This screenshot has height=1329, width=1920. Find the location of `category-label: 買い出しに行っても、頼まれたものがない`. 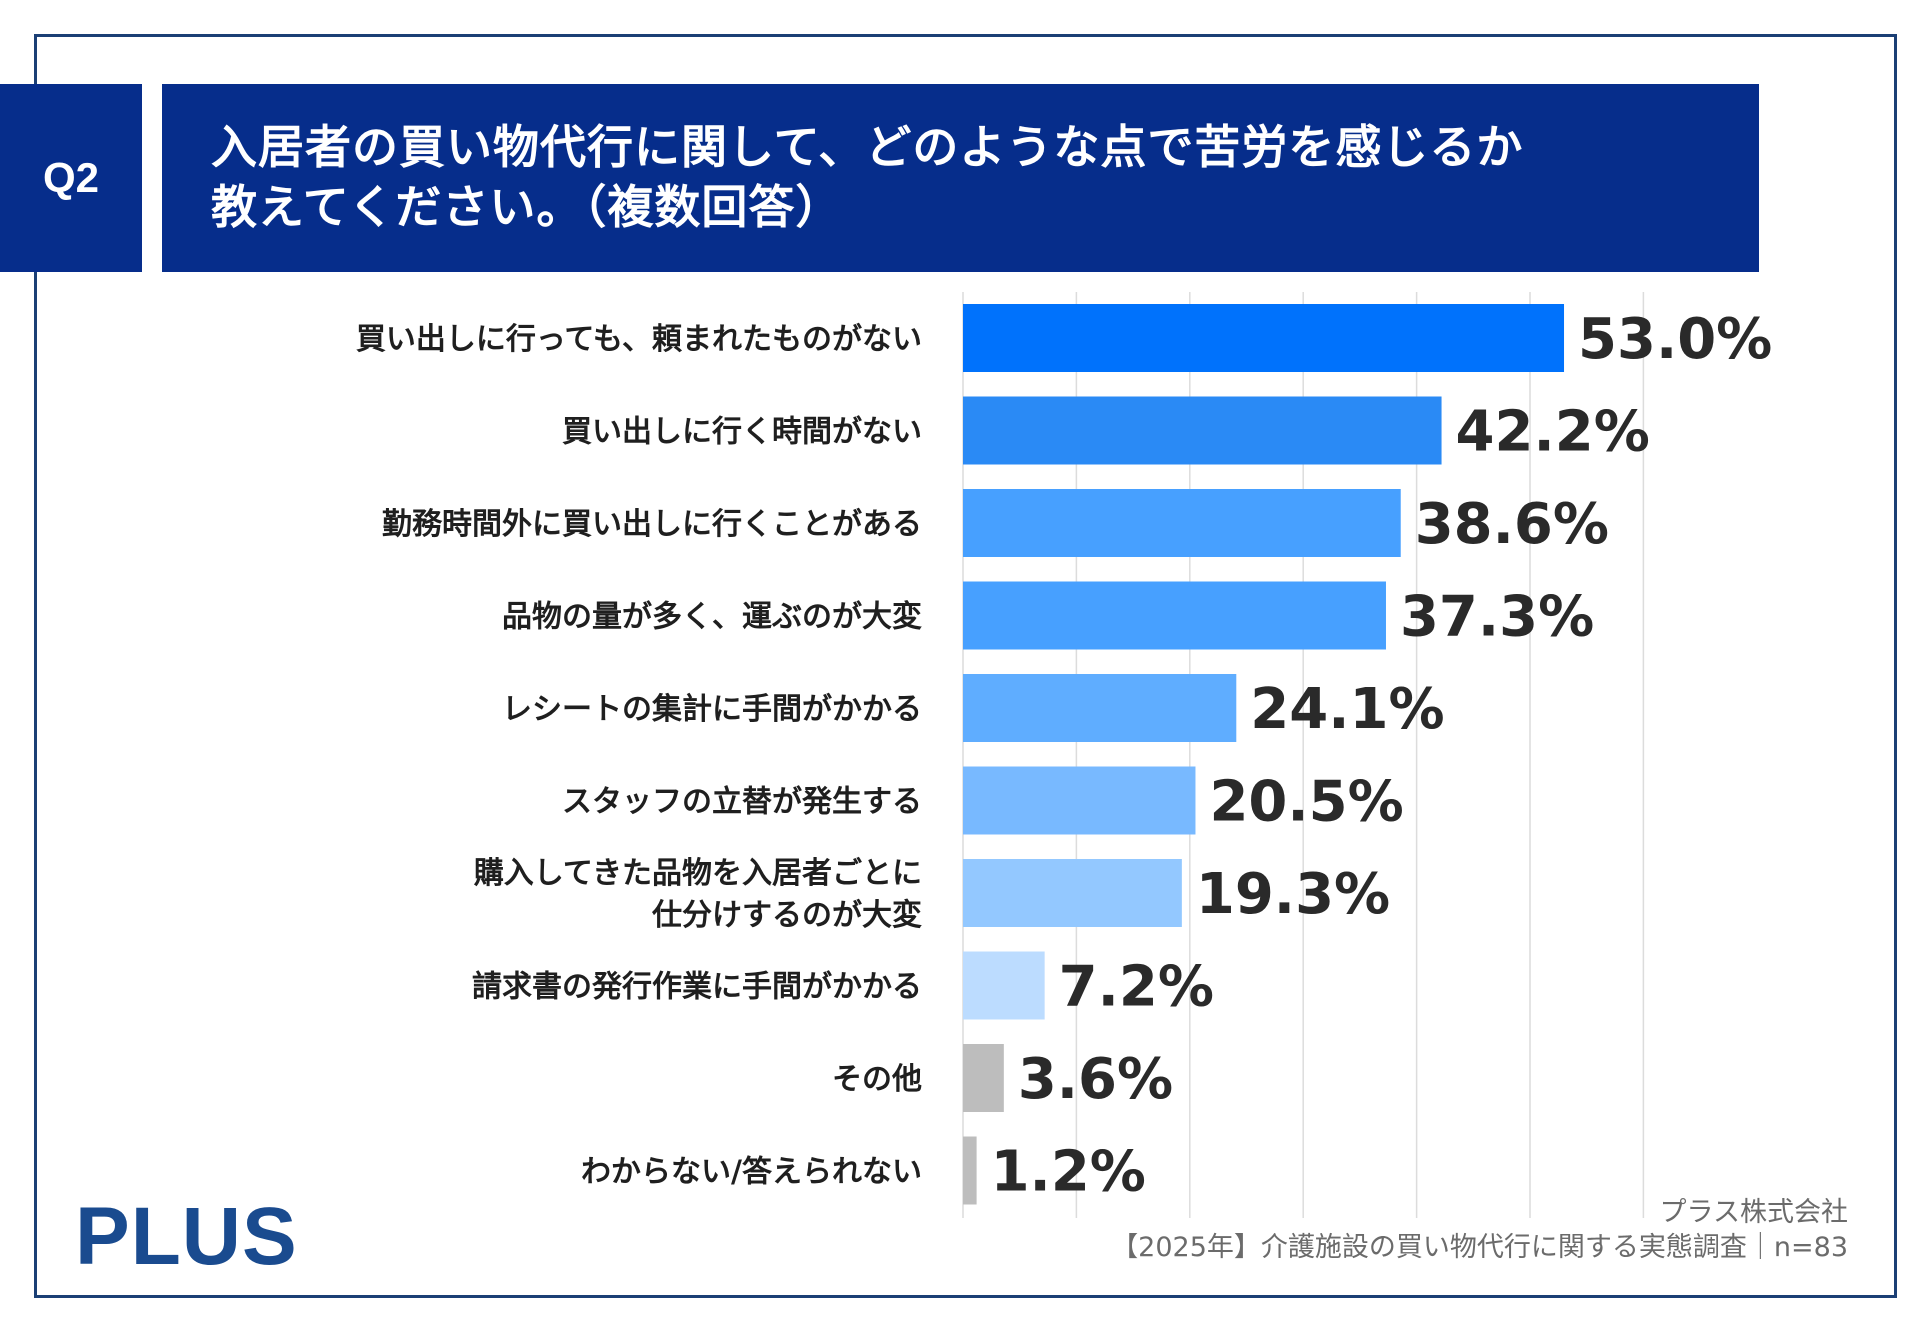

category-label: 買い出しに行っても、頼まれたものがない is located at coordinates (639, 339).